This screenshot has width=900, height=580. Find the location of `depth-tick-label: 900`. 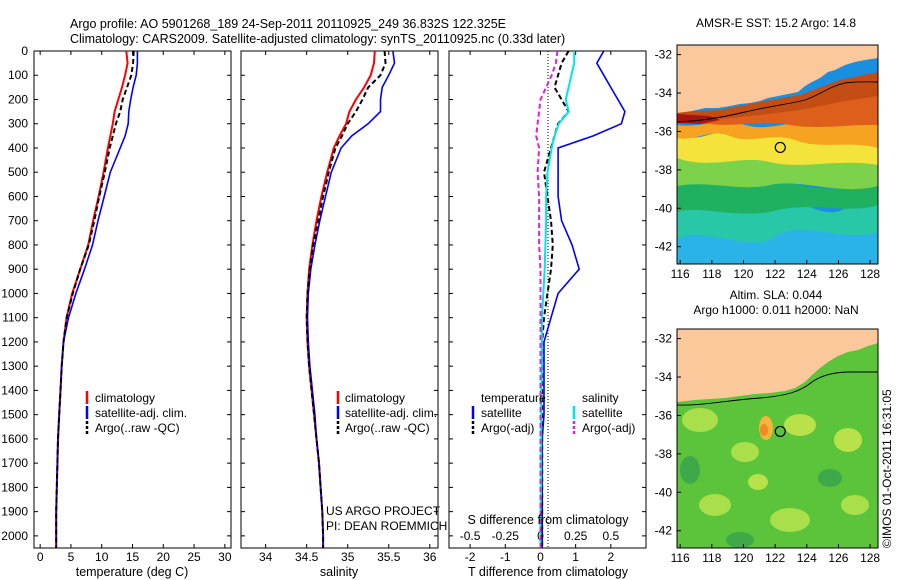

depth-tick-label: 900 is located at coordinates (18, 269).